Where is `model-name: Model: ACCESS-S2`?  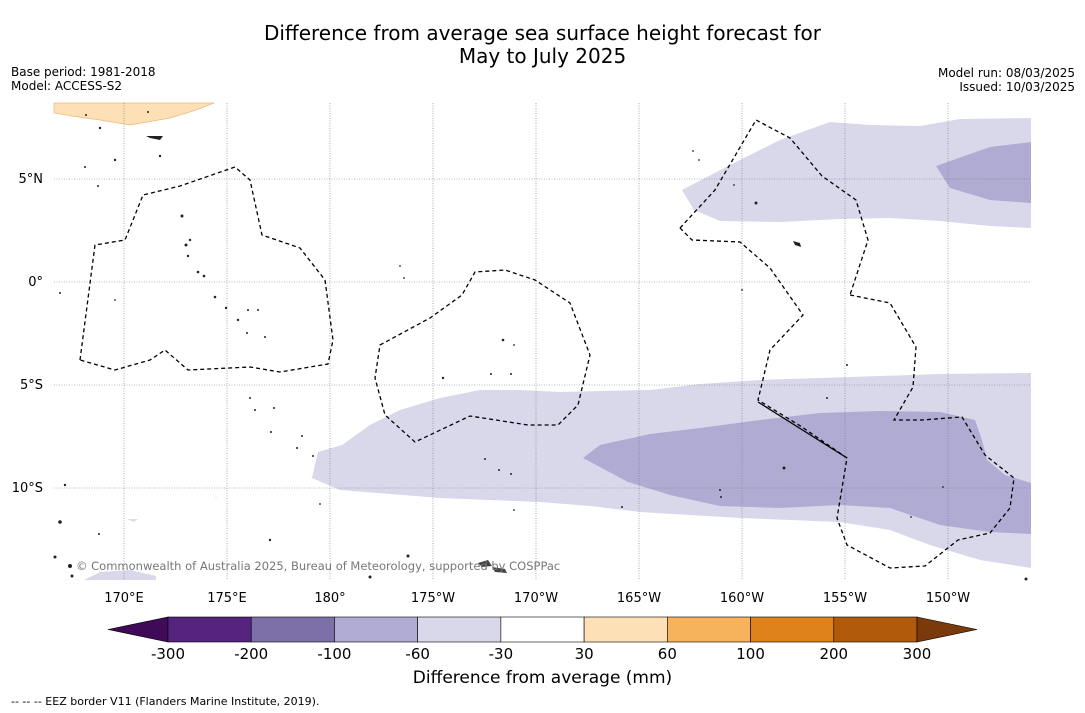 model-name: Model: ACCESS-S2 is located at coordinates (67, 86).